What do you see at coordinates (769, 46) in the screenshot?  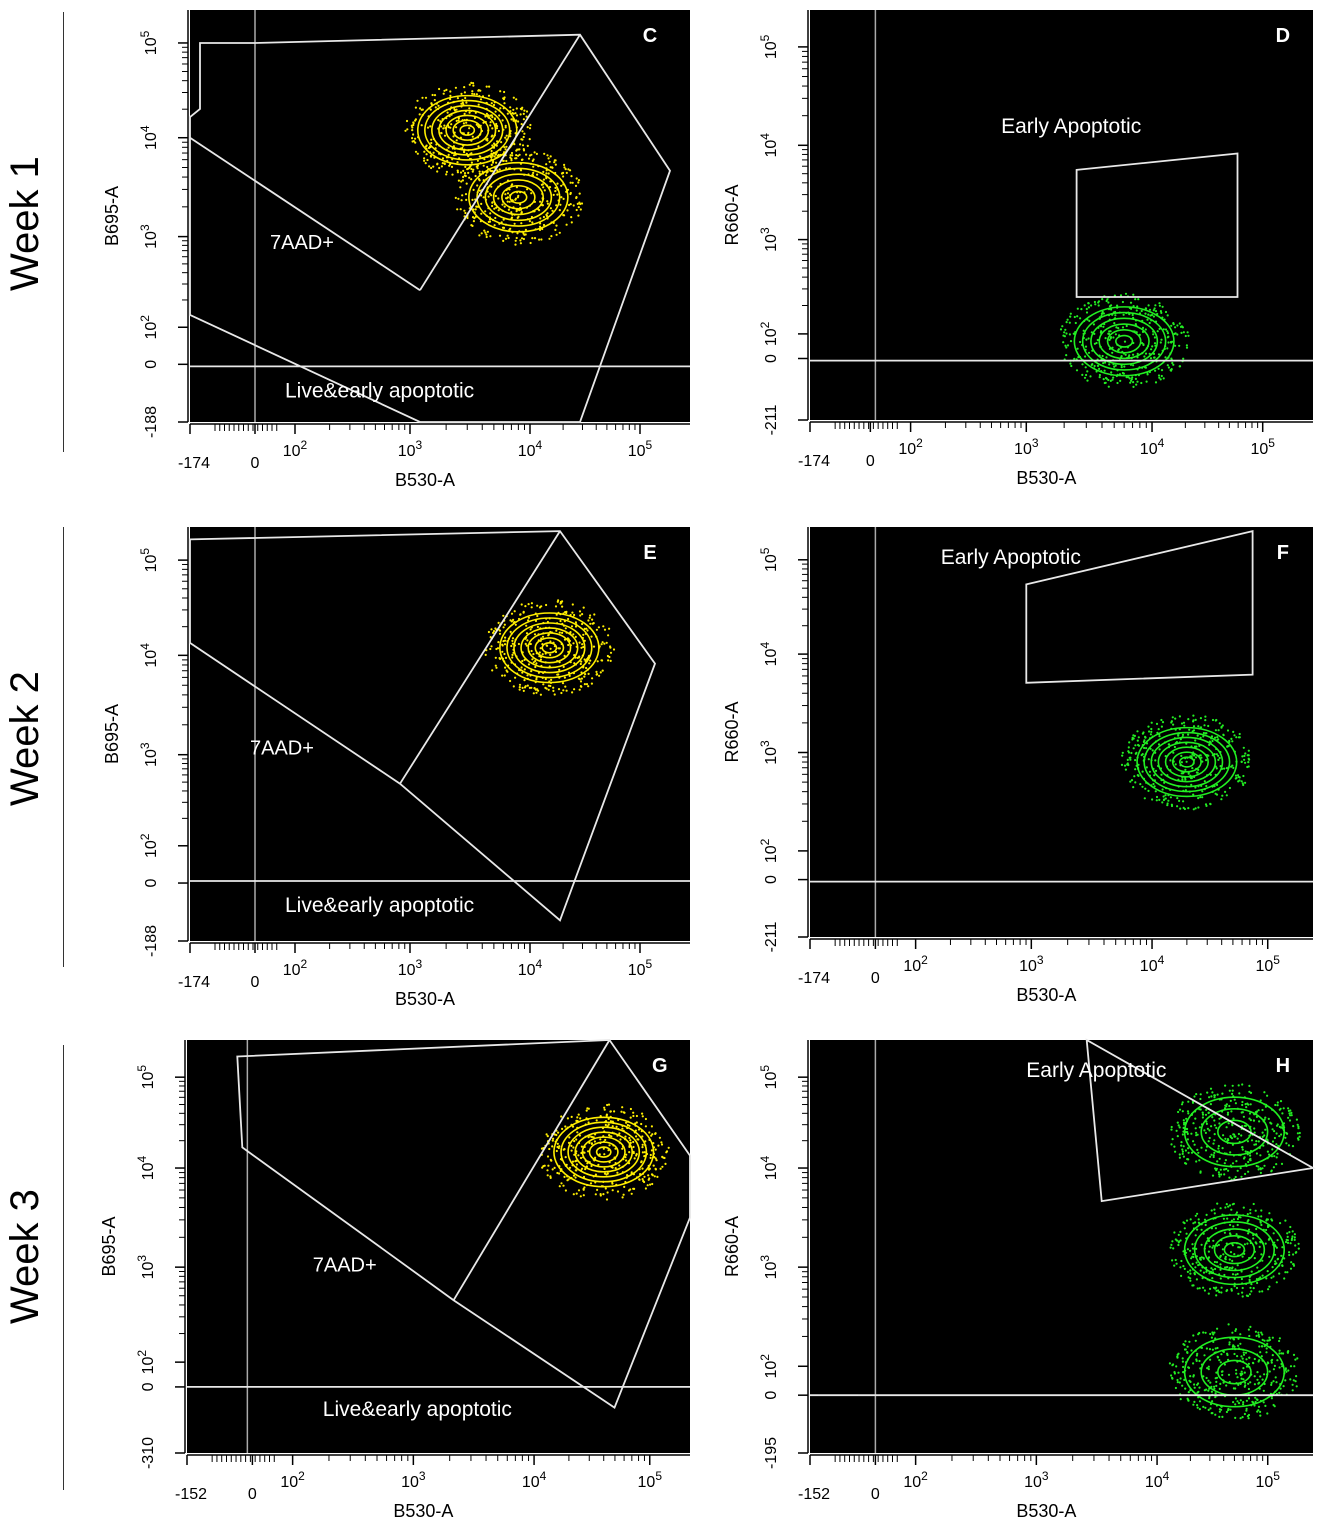 I see `y-tick-label: 105` at bounding box center [769, 46].